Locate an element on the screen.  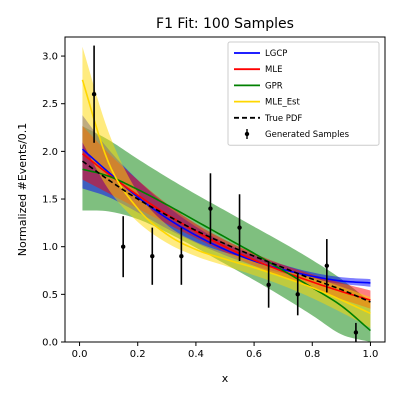
legend-swatch is located at coordinates (247, 134).